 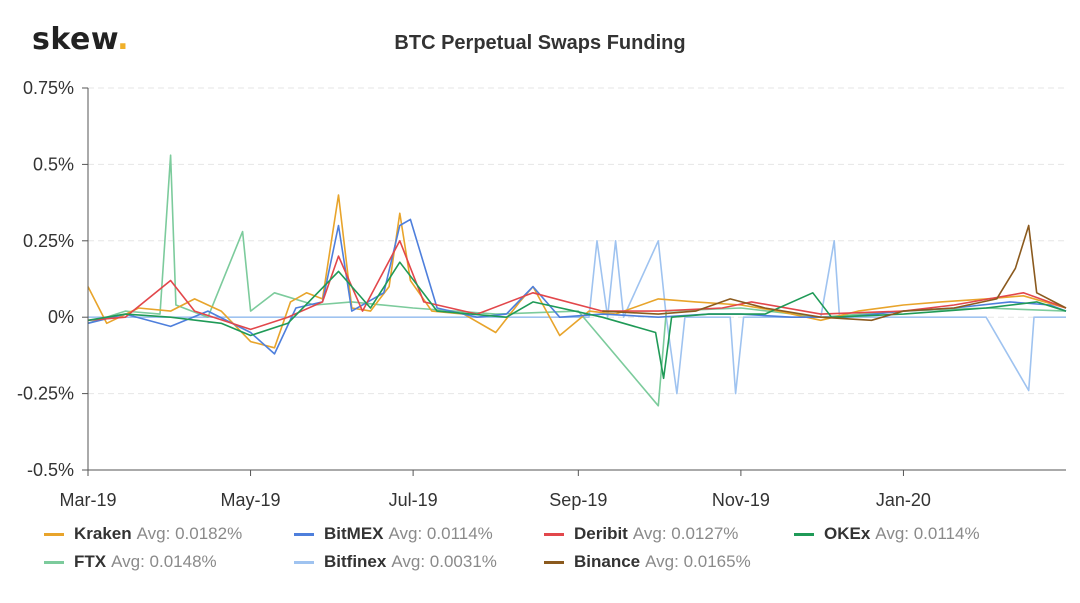 I want to click on legend-item-bitfinex: Bitfinex Avg: 0.0031%, so click(x=419, y=562).